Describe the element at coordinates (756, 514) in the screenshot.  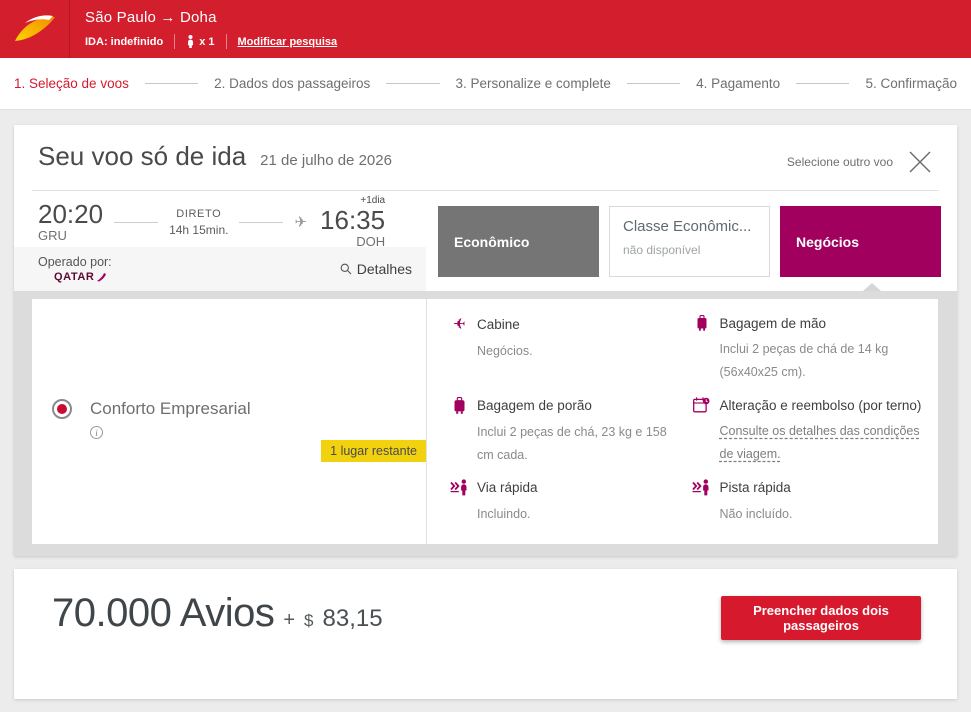
I see `feature-desc: Não incluído.` at that location.